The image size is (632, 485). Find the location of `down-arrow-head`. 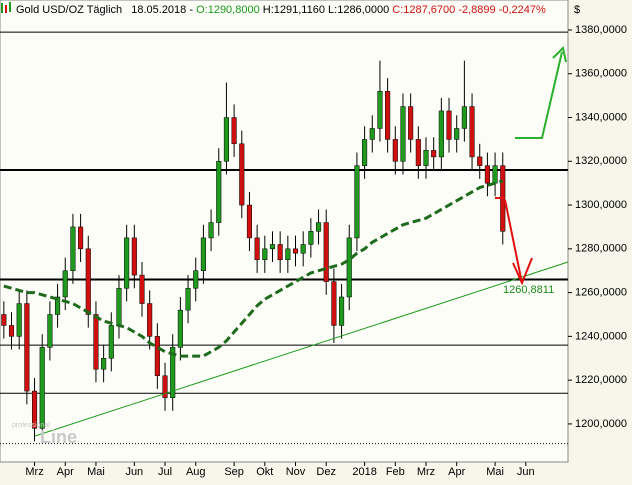

down-arrow-head is located at coordinates (522, 271).